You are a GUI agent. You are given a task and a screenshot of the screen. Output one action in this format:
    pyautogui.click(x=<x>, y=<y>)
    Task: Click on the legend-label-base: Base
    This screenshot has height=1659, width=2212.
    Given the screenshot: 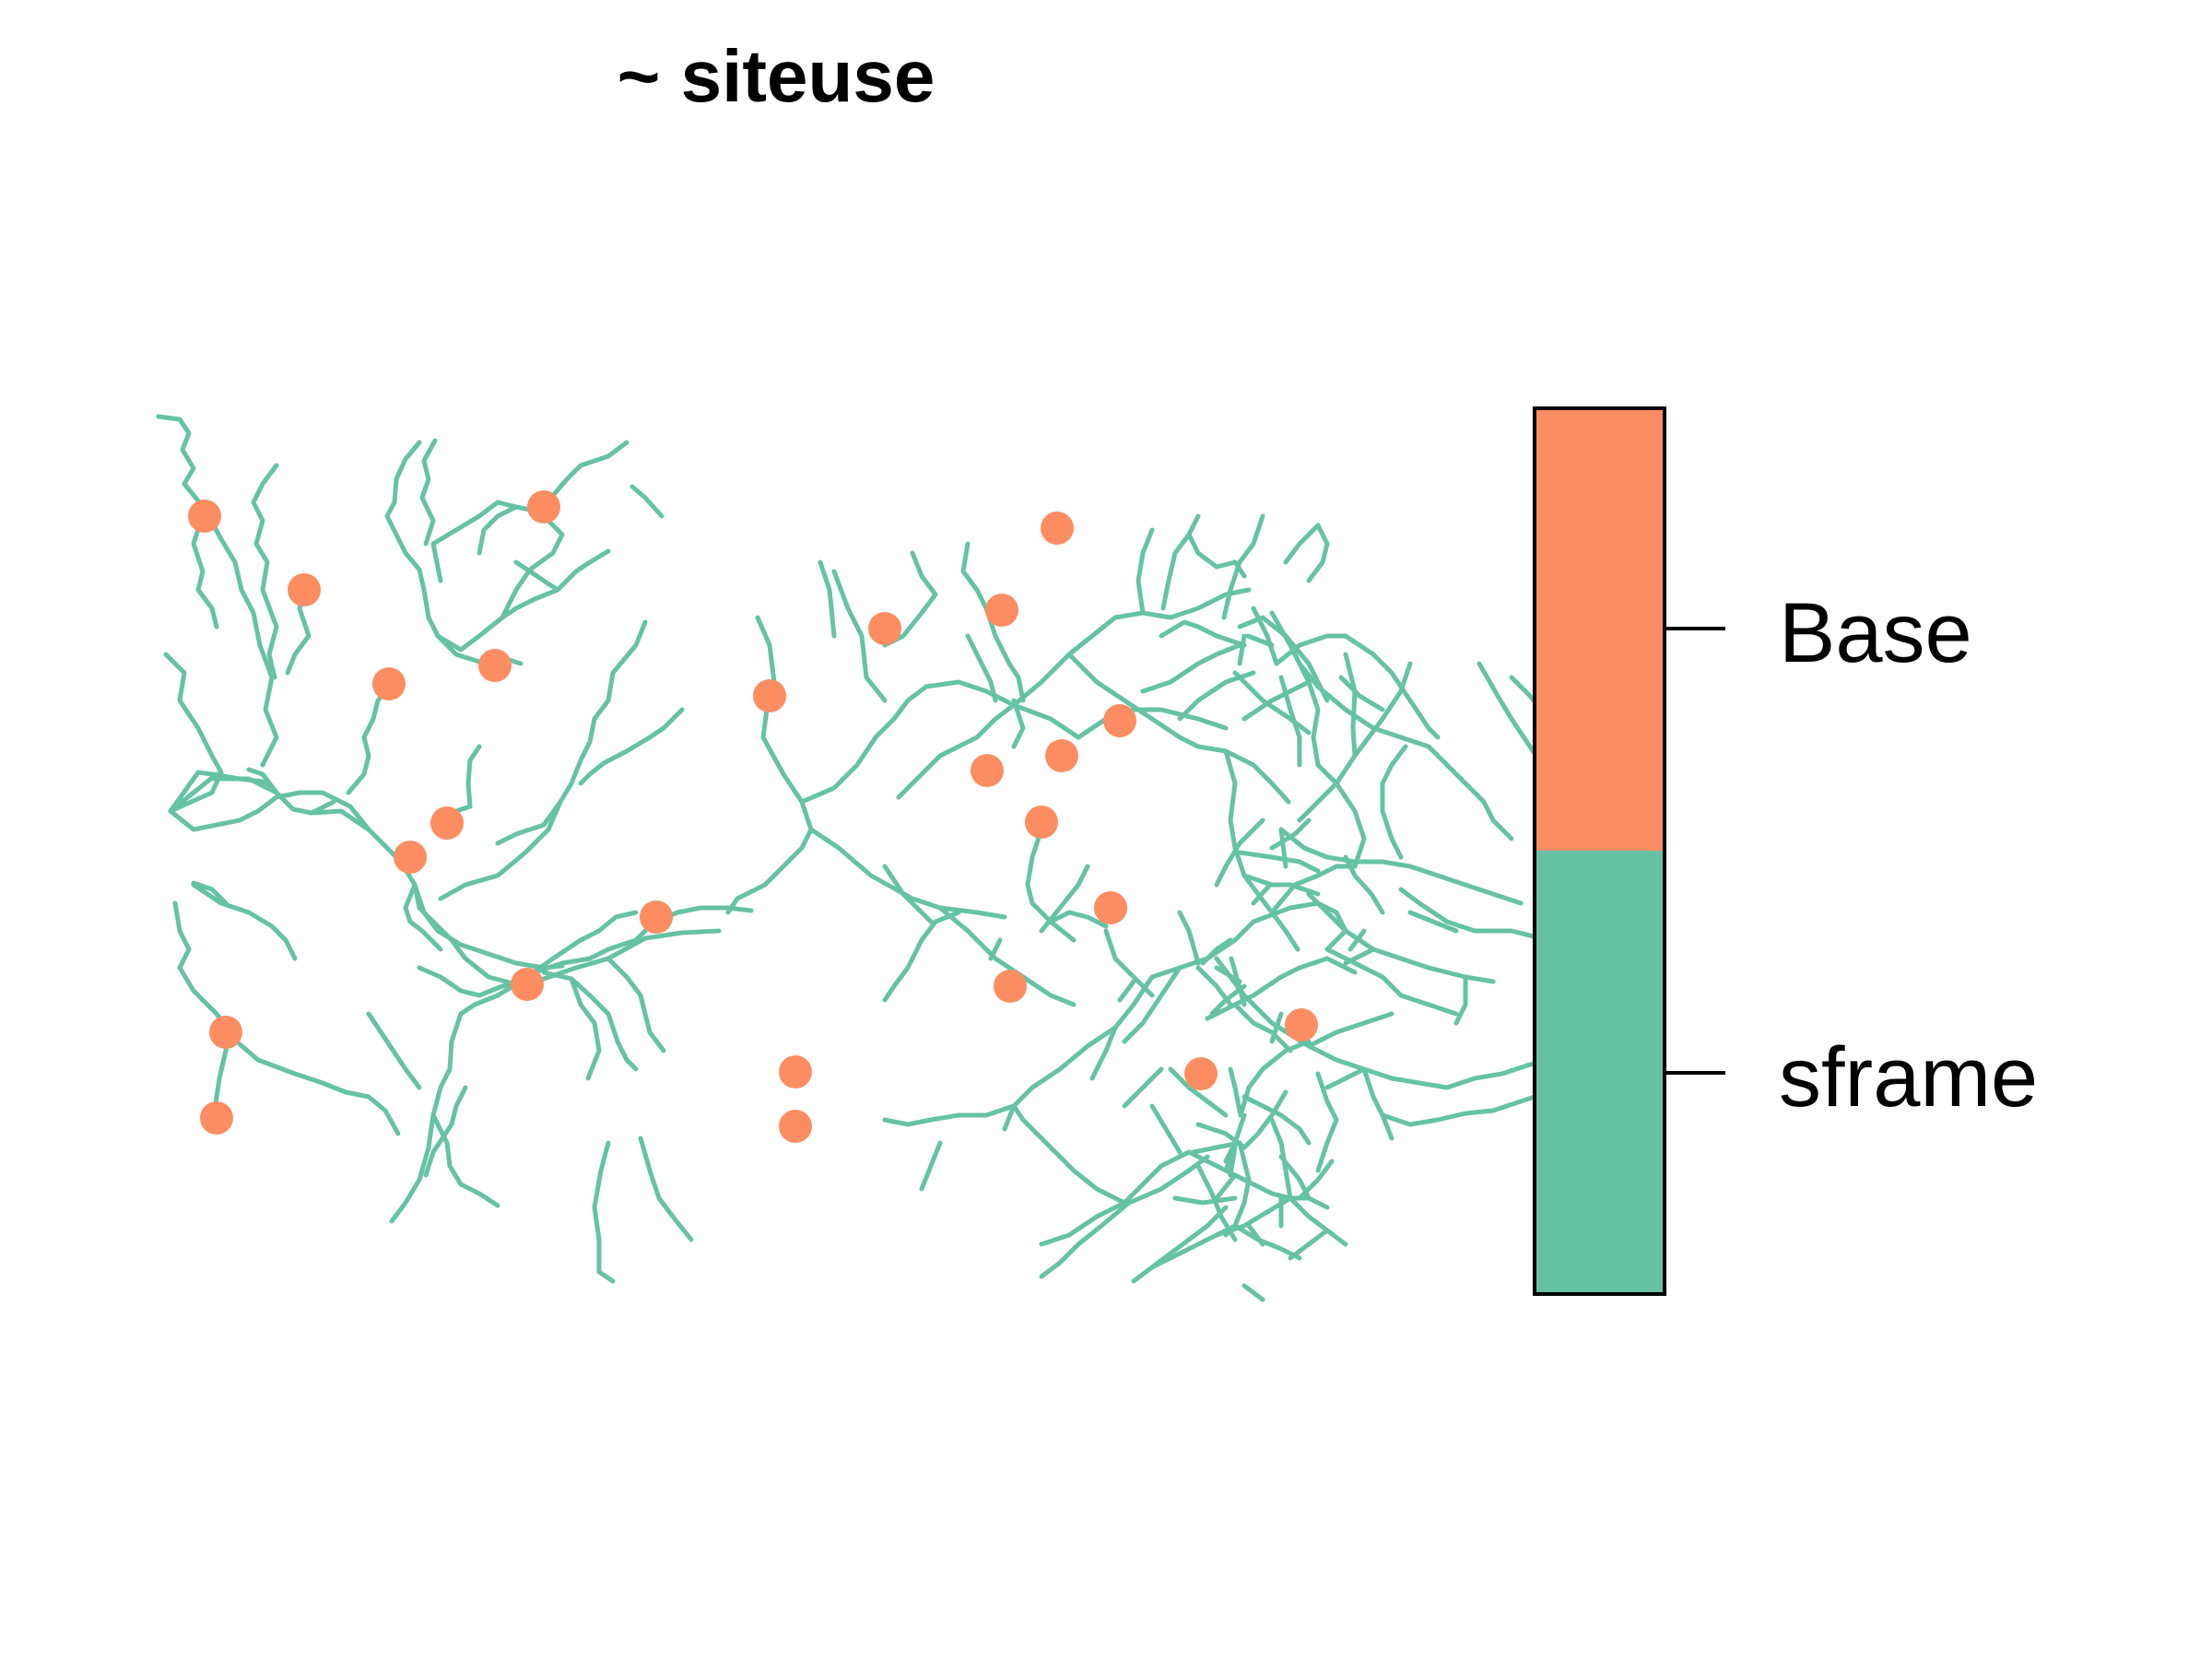 What is the action you would take?
    pyautogui.click(x=1875, y=633)
    